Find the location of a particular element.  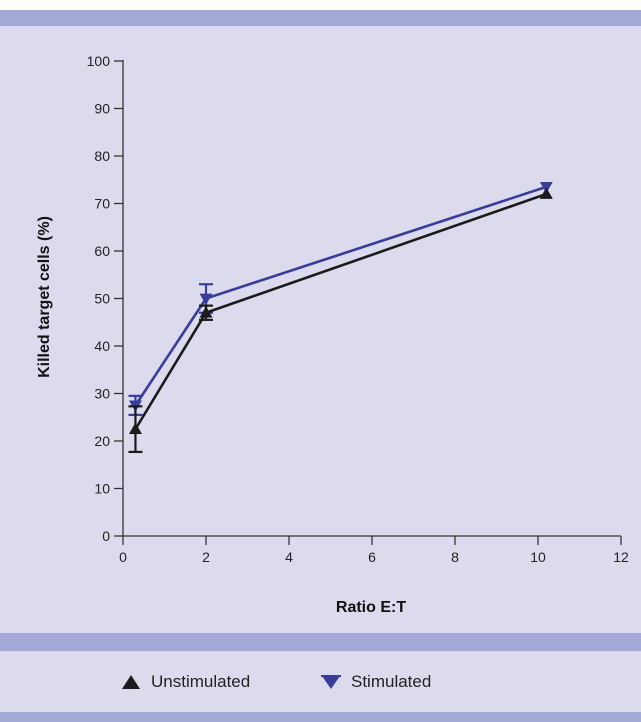

legend-item-stimulated: Stimulated is located at coordinates (376, 681).